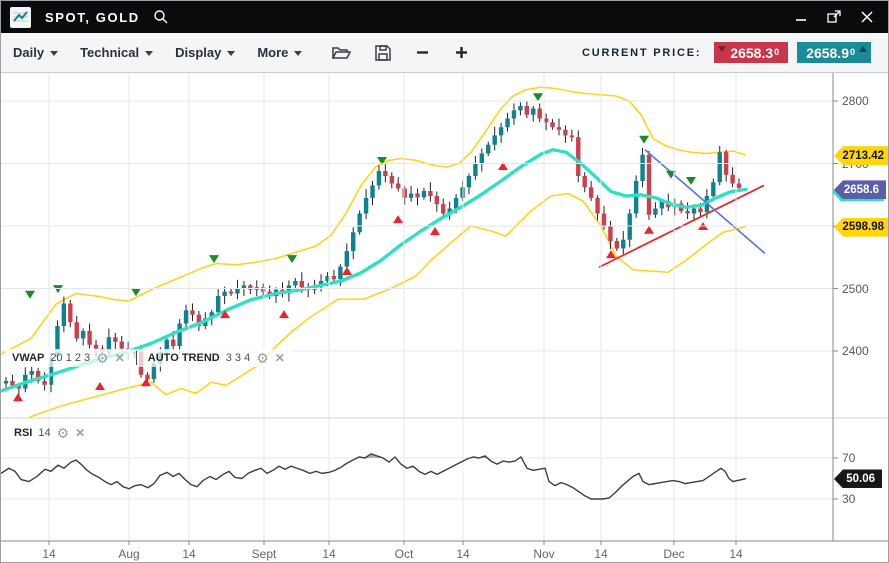 Image resolution: width=889 pixels, height=563 pixels. What do you see at coordinates (279, 358) in the screenshot?
I see `auto-trend-remove-icon: ✕` at bounding box center [279, 358].